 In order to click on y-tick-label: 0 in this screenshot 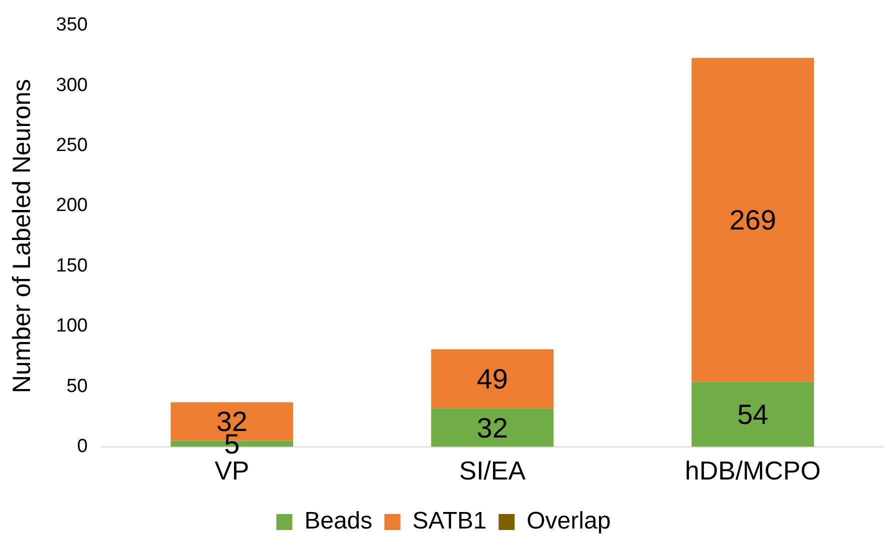, I will do `click(82, 447)`.